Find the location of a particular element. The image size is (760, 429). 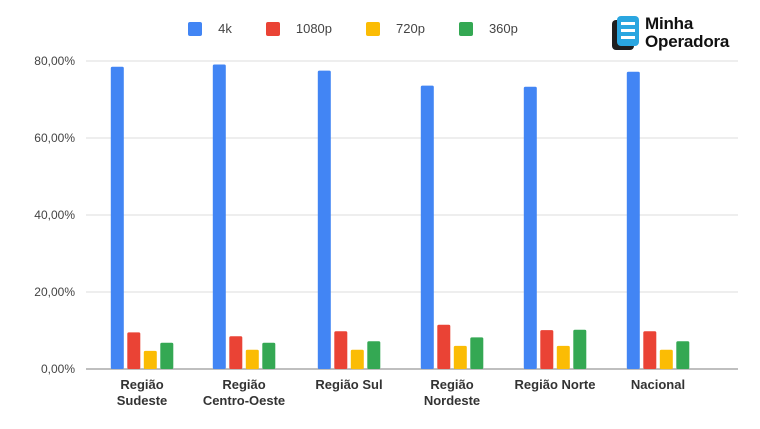

legend-label: 720p is located at coordinates (410, 28).